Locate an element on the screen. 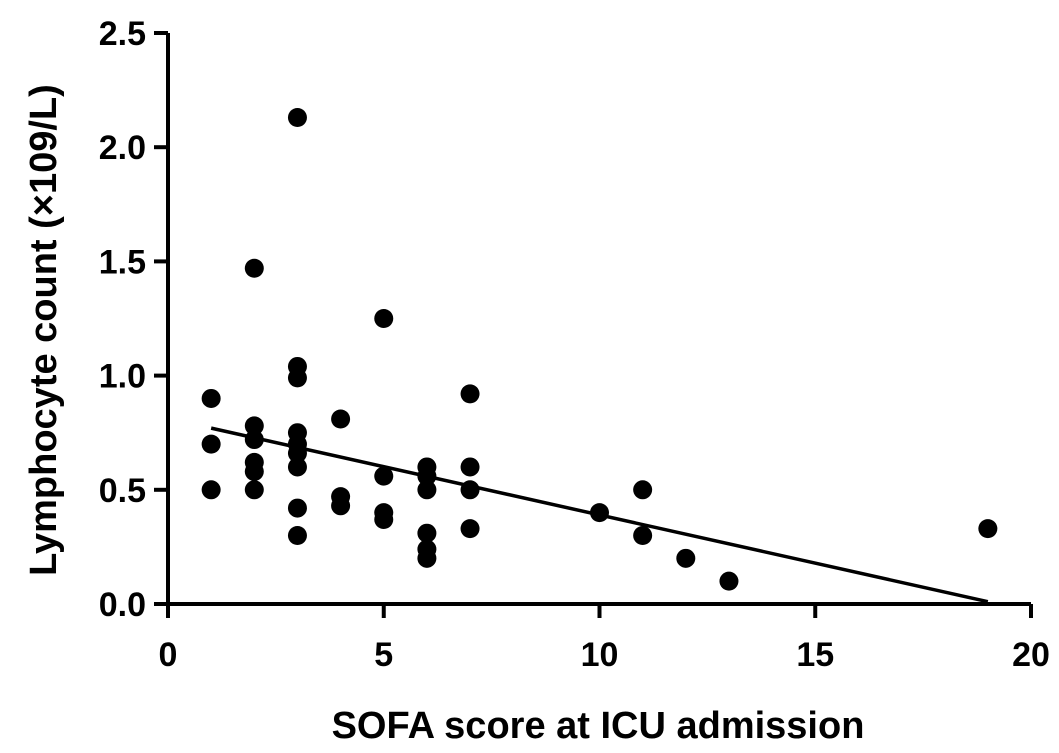 Image resolution: width=1059 pixels, height=753 pixels. y-tick-label: 1.0 is located at coordinates (122, 377).